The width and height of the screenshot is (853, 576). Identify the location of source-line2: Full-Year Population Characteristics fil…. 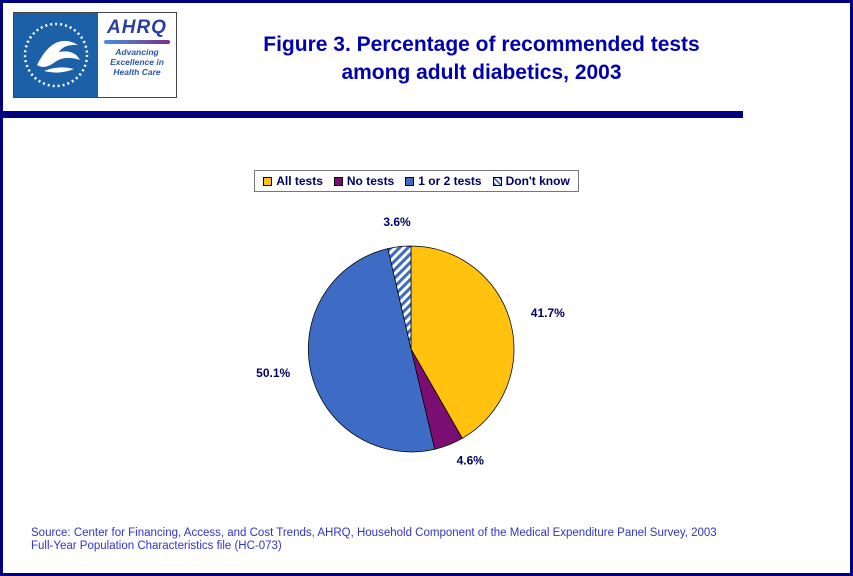
(156, 546).